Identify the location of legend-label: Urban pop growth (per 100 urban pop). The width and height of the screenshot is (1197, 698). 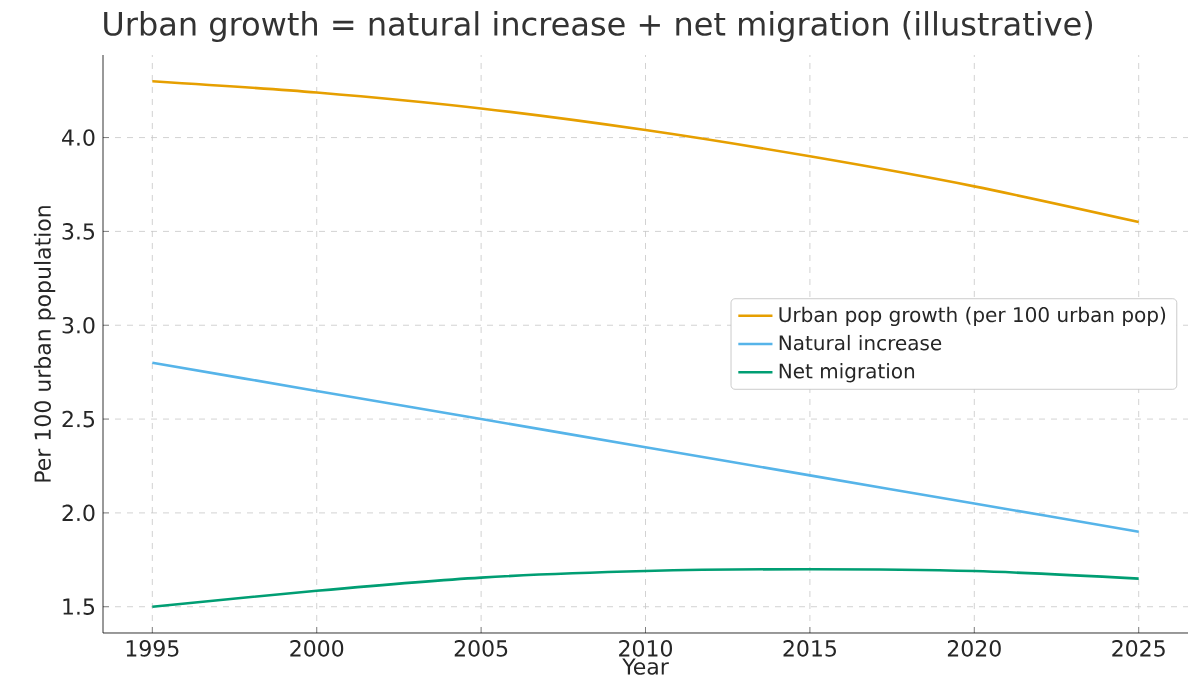
(972, 316).